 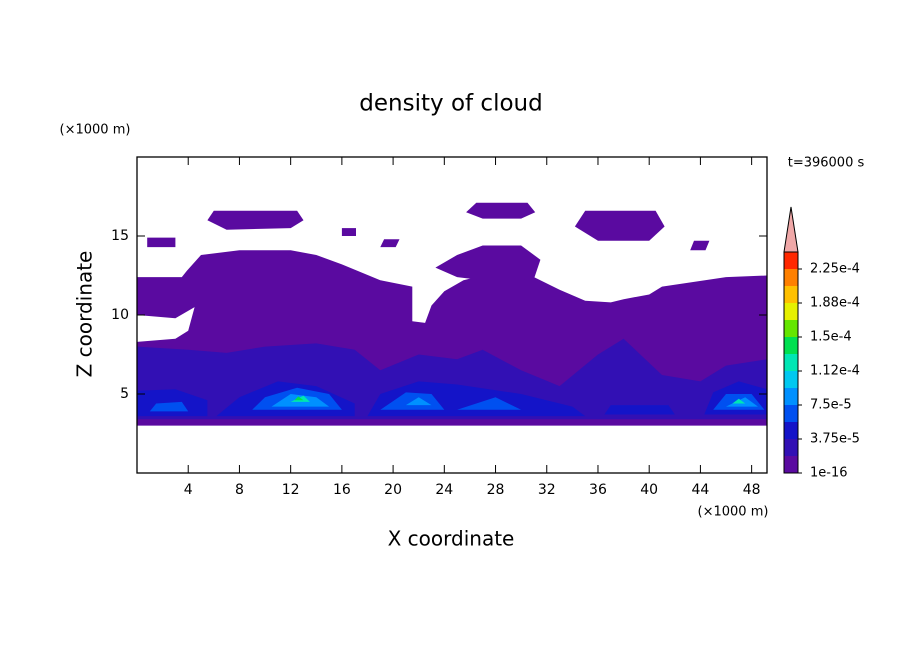 What do you see at coordinates (826, 163) in the screenshot?
I see `time-label: t=396000 s` at bounding box center [826, 163].